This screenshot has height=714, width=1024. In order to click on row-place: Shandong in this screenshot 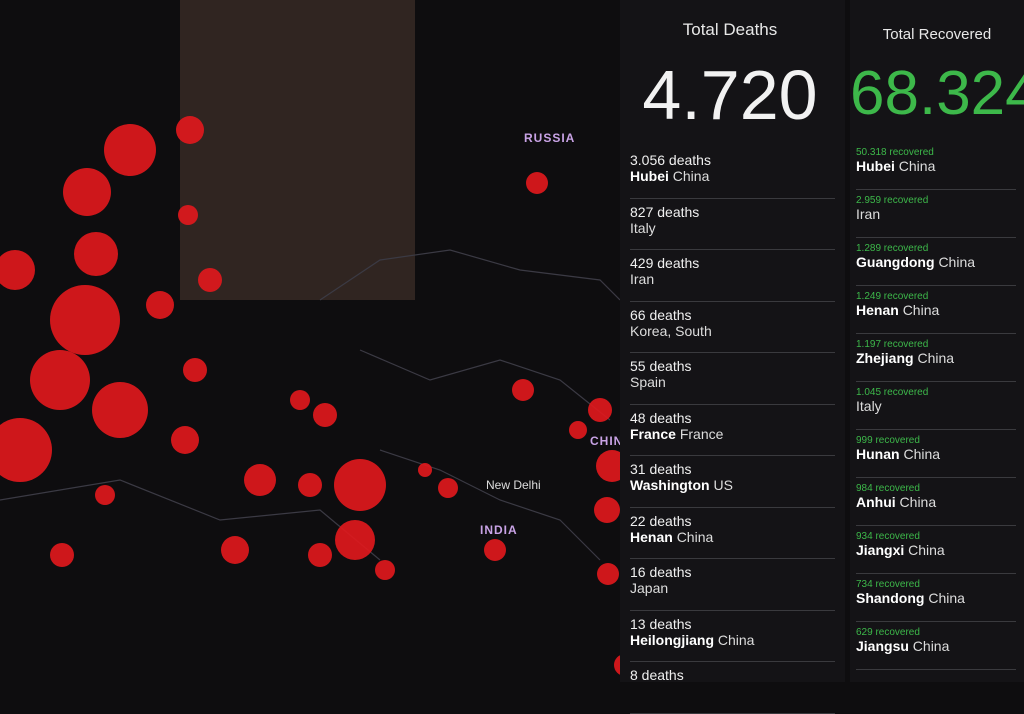, I will do `click(890, 598)`.